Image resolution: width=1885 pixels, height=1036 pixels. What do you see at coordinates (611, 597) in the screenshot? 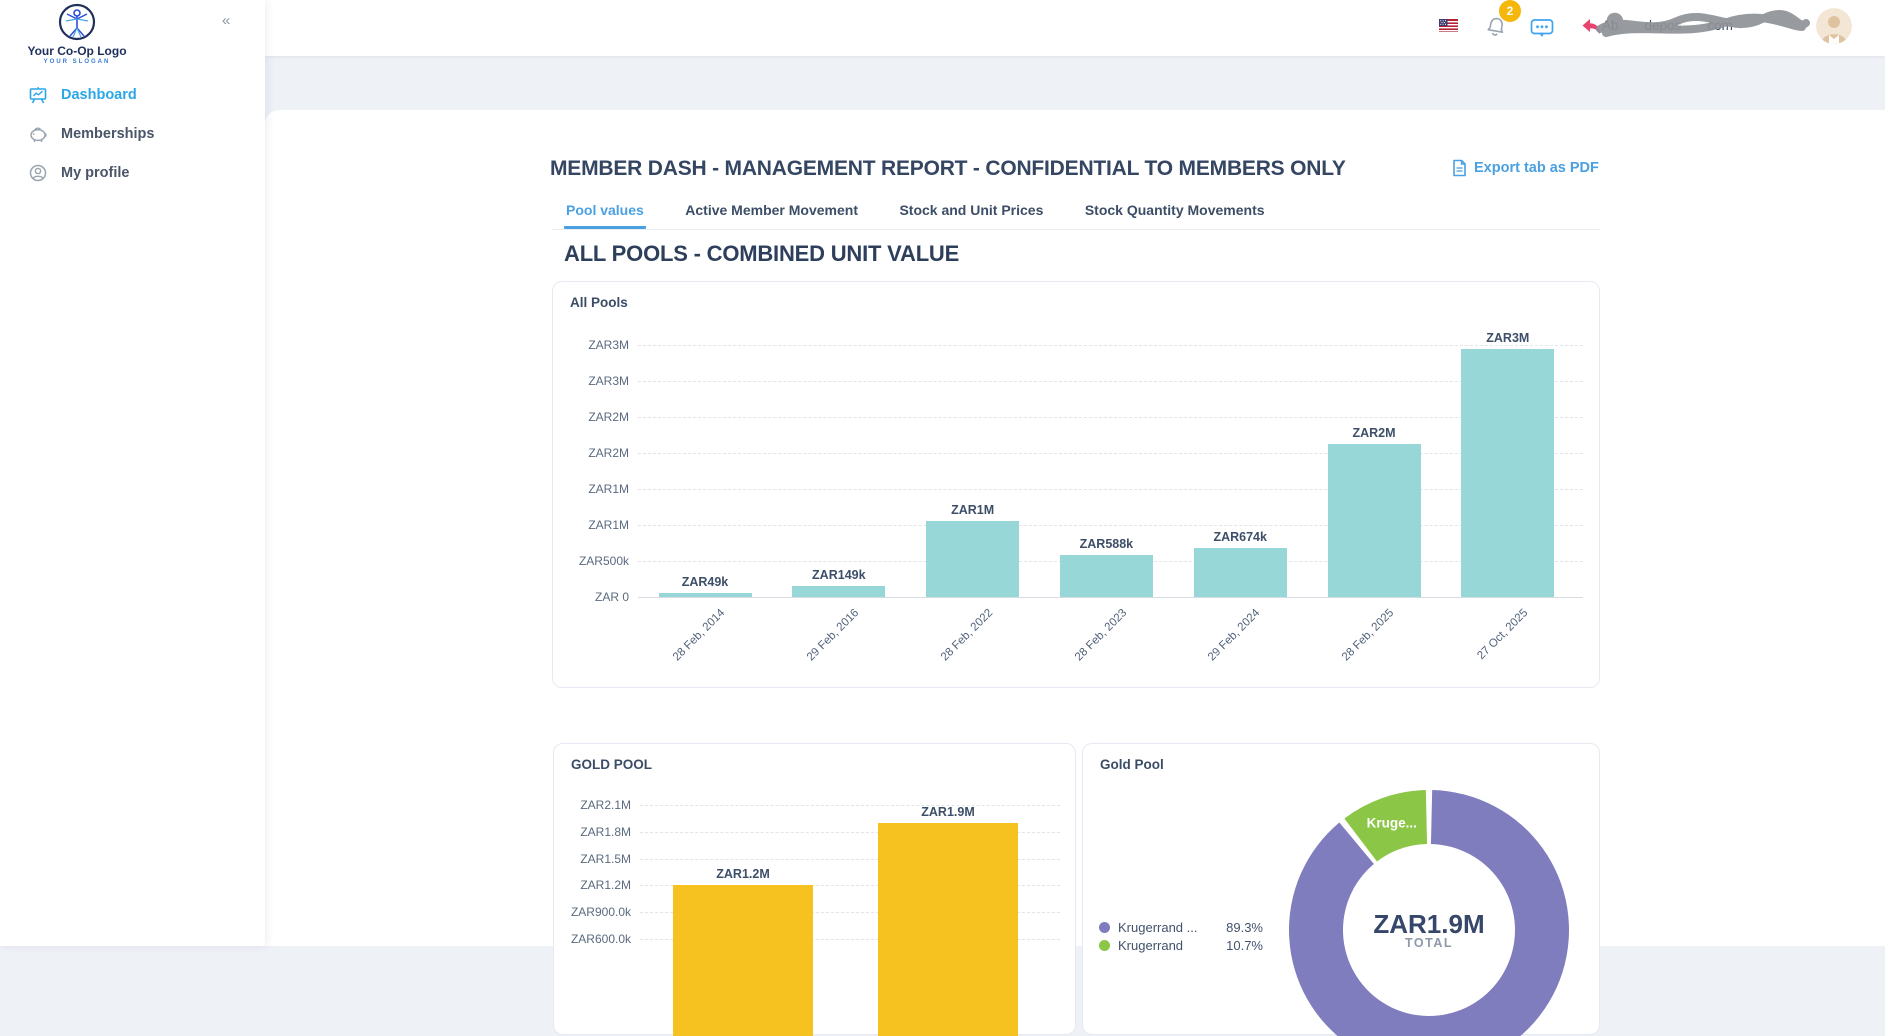
I see `y-axis-tick: ZAR 0` at bounding box center [611, 597].